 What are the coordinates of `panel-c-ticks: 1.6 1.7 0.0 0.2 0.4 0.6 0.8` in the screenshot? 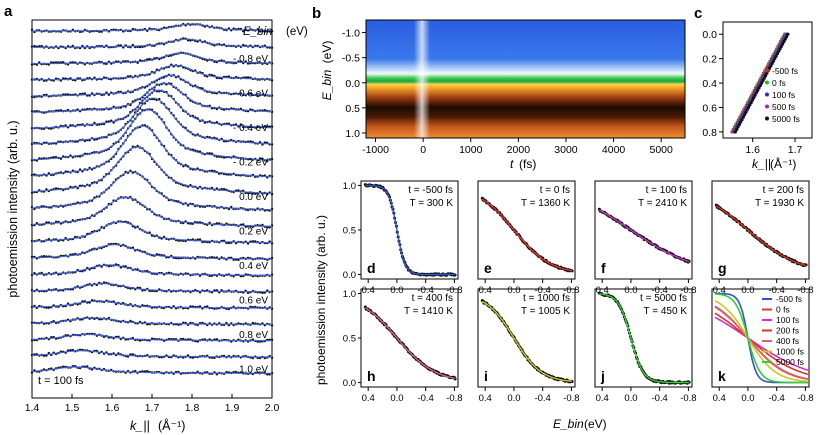 It's located at (752, 92).